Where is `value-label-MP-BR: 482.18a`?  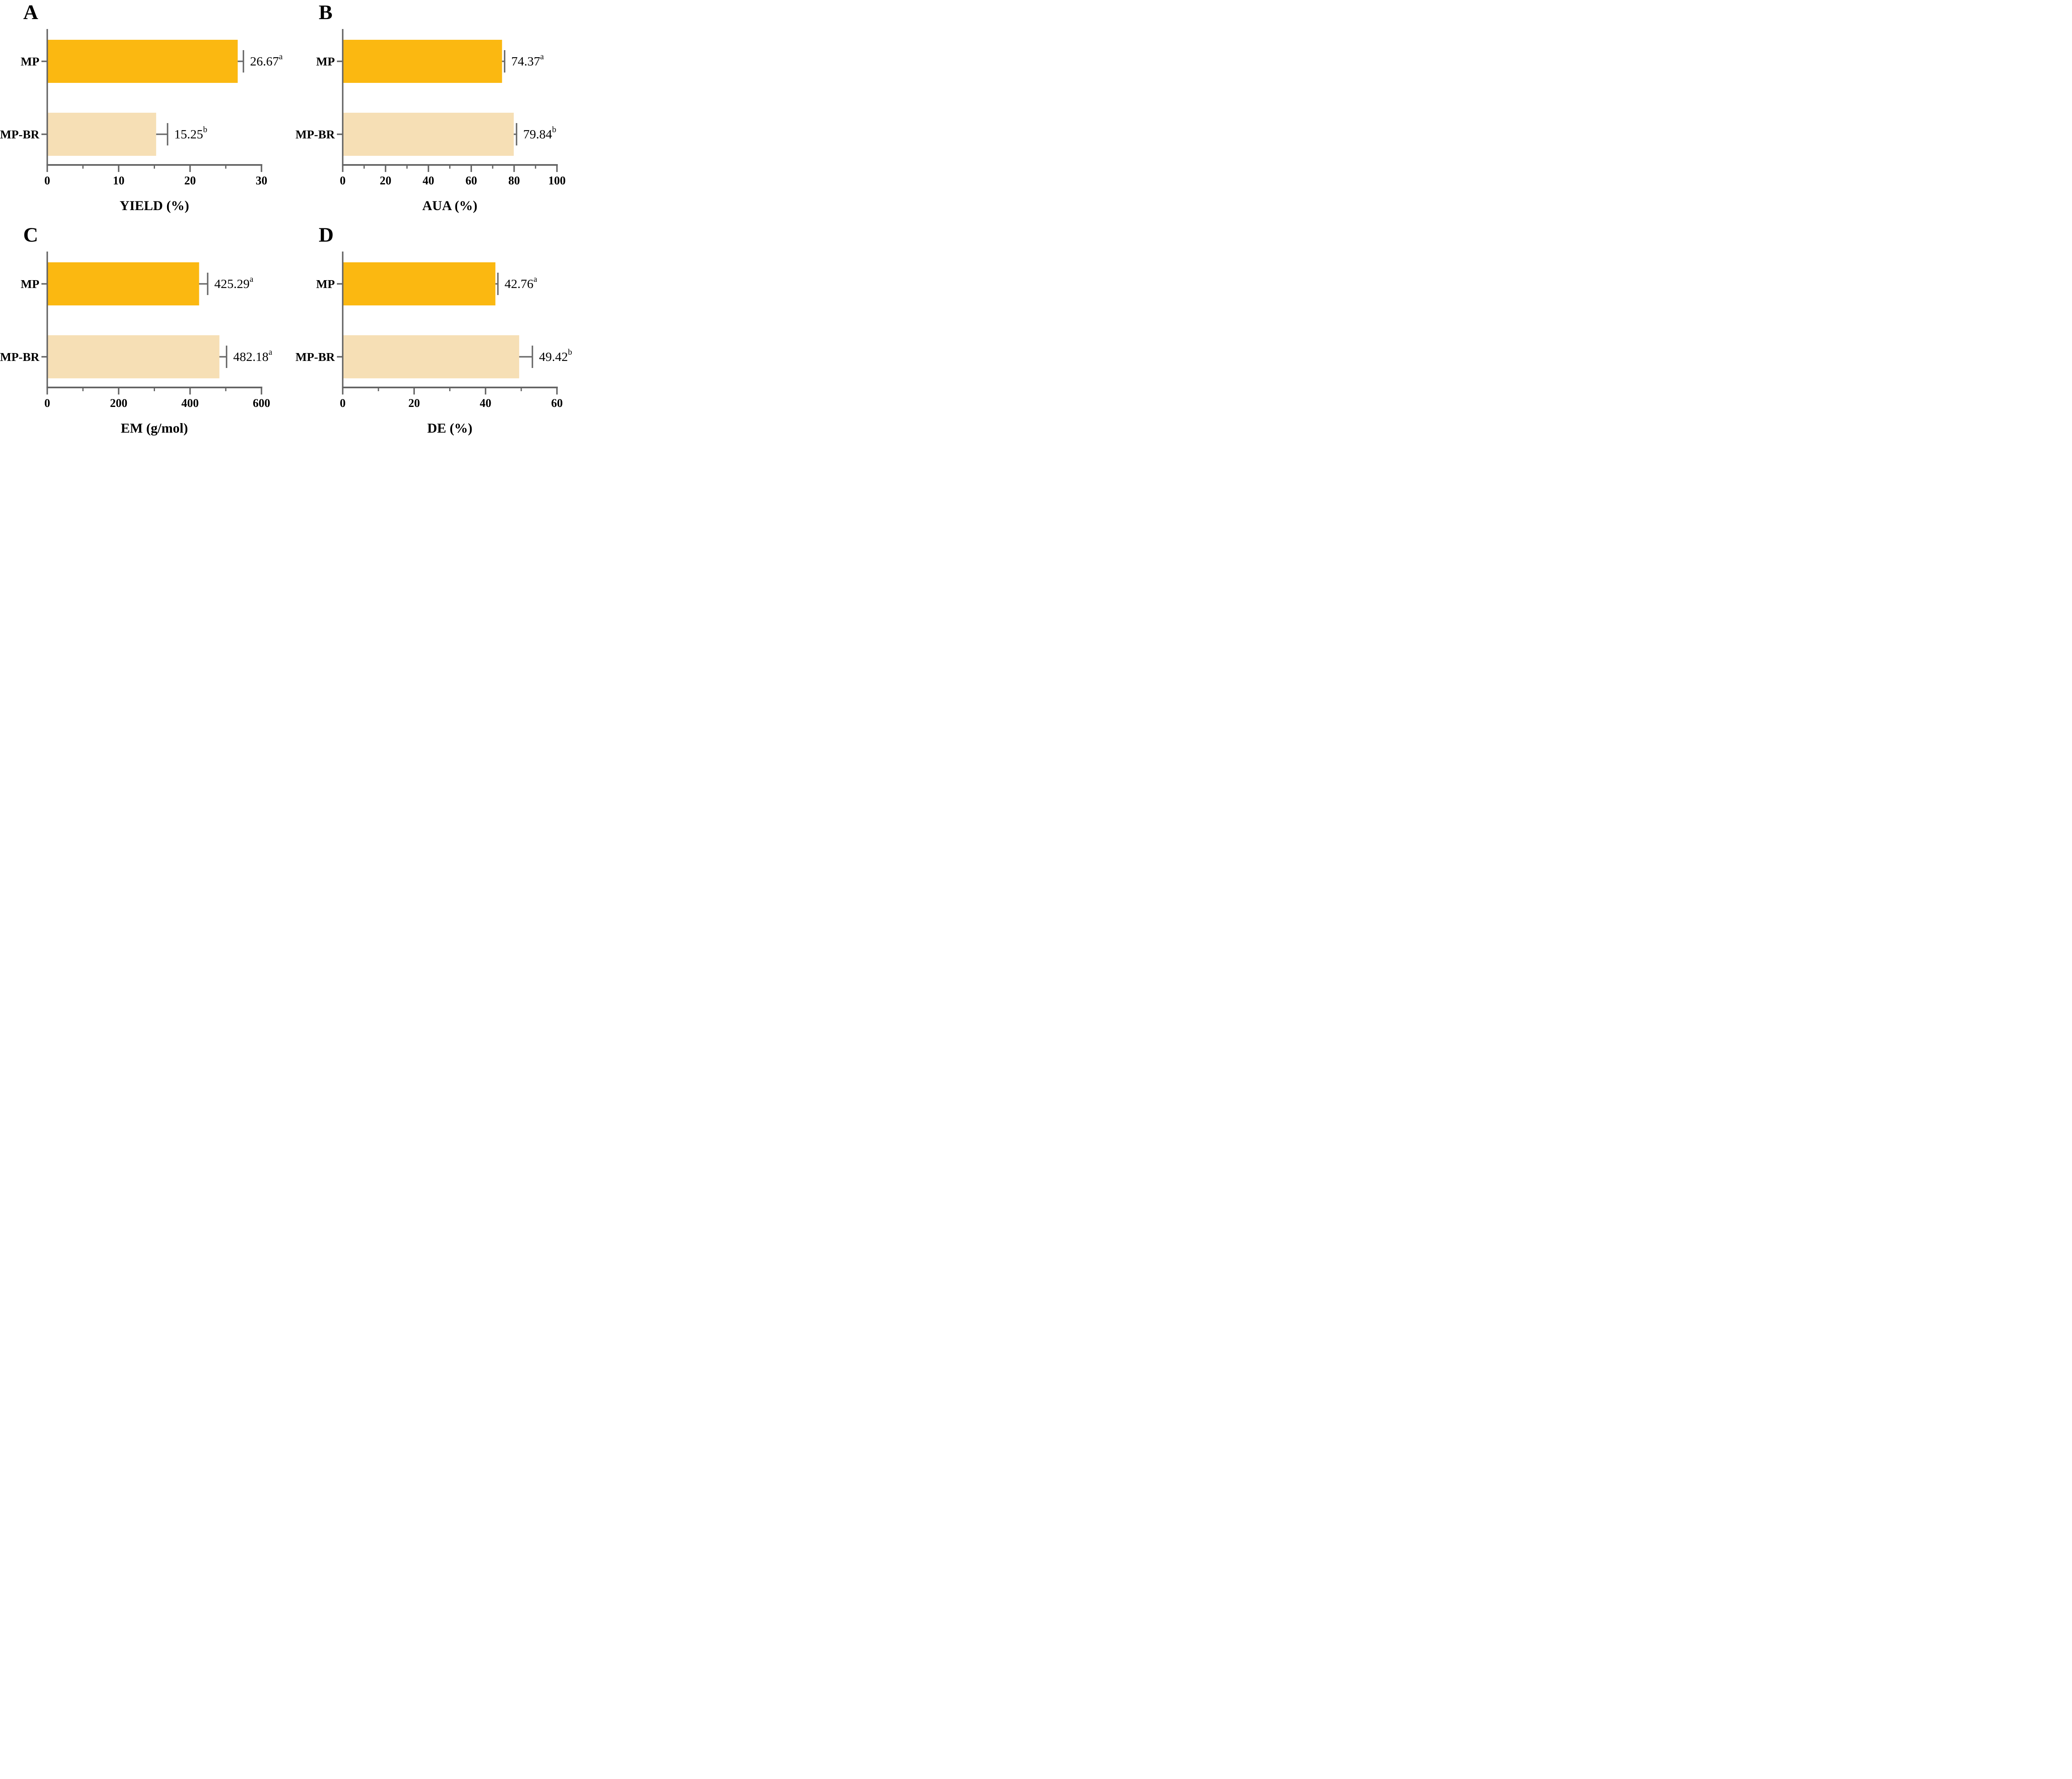
value-label-MP-BR: 482.18a is located at coordinates (252, 356).